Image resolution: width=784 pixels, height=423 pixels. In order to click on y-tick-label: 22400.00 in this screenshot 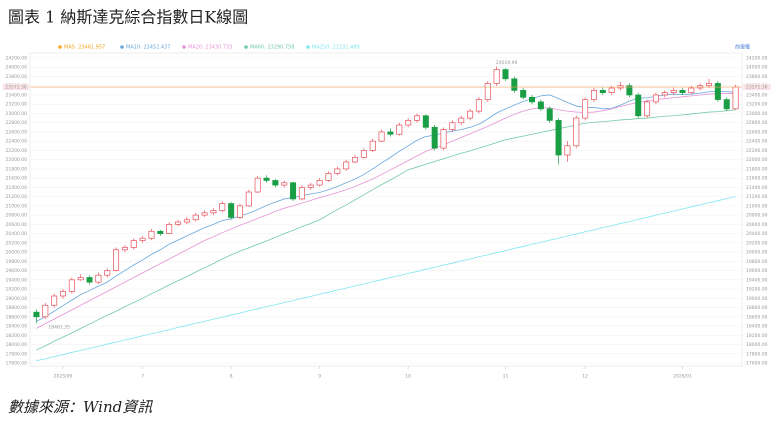, I will do `click(17, 142)`.